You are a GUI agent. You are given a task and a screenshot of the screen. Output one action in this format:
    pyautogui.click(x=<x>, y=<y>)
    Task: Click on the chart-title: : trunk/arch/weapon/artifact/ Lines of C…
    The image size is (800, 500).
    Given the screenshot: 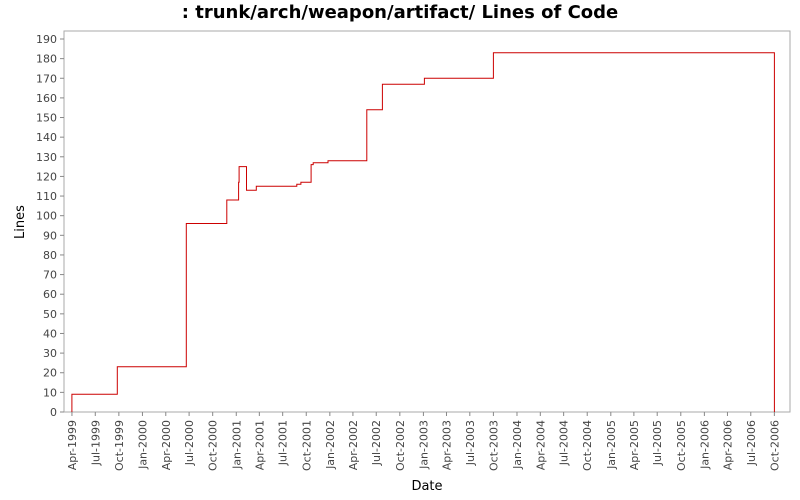 What is the action you would take?
    pyautogui.click(x=400, y=12)
    